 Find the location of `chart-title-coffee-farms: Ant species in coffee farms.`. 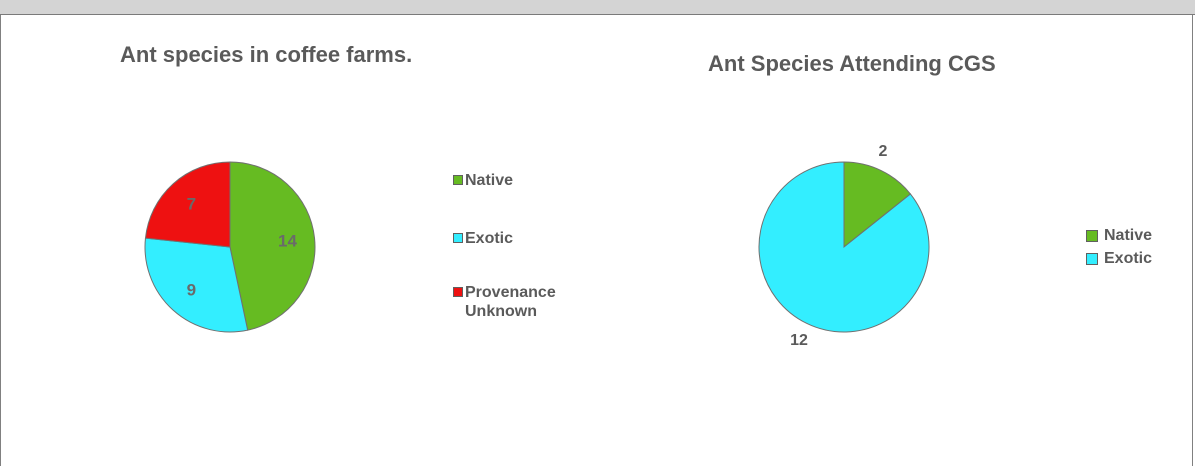

chart-title-coffee-farms: Ant species in coffee farms. is located at coordinates (266, 54).